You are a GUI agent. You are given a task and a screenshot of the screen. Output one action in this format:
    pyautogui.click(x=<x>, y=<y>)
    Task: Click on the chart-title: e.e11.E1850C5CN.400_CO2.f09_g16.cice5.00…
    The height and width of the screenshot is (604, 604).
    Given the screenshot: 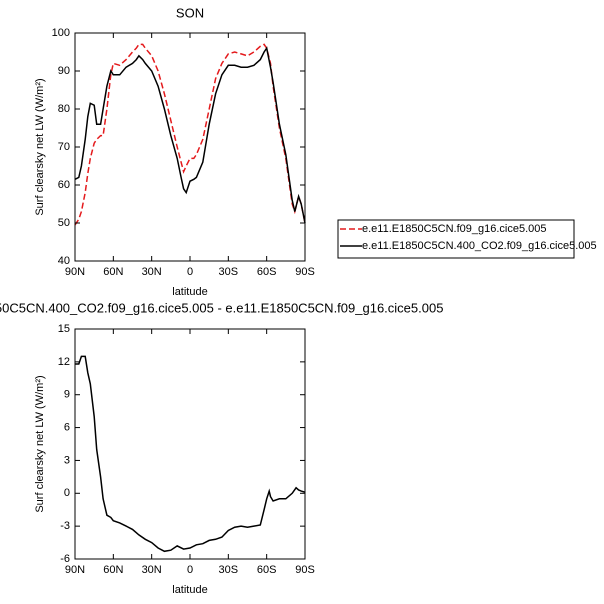 What is the action you would take?
    pyautogui.click(x=221, y=307)
    